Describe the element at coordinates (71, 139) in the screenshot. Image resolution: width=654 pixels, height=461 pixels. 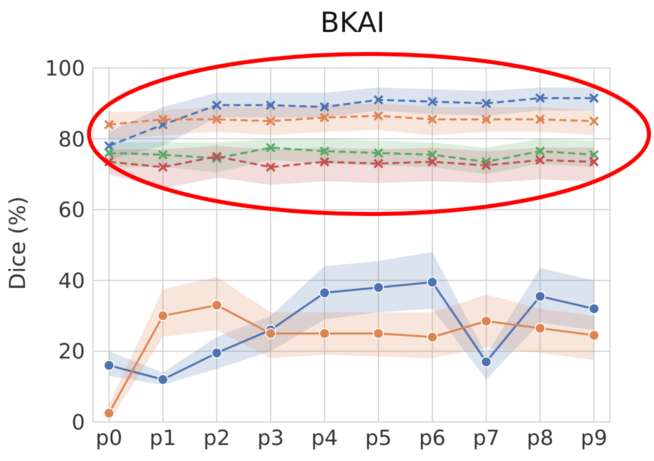
I see `y-tick-label: 80` at that location.